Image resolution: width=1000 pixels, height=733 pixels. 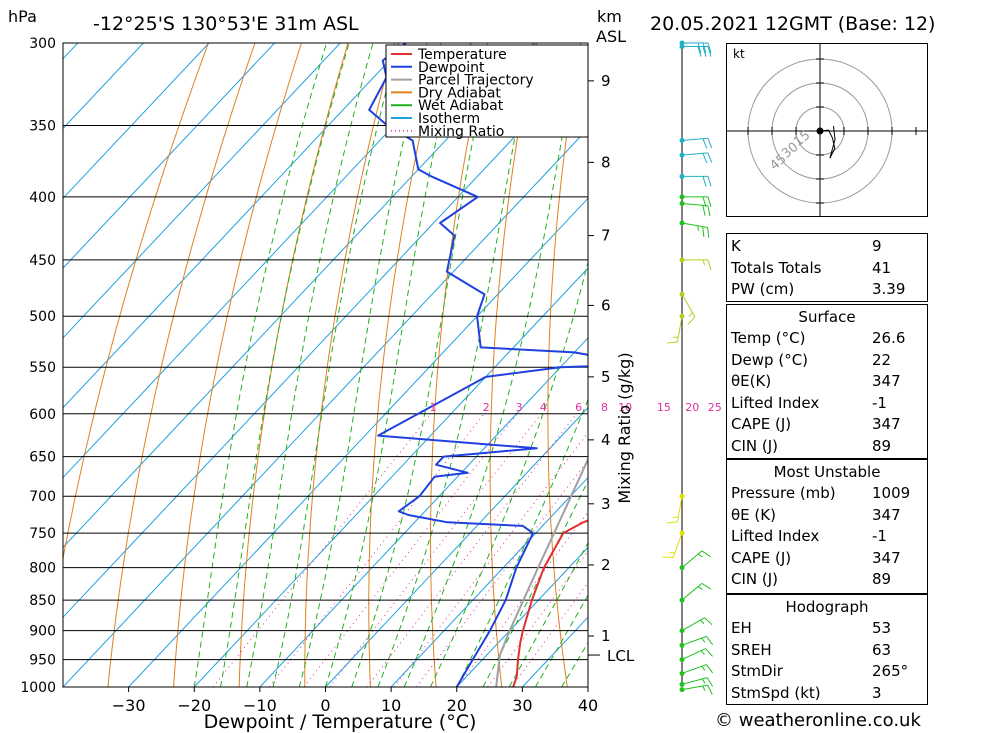 What do you see at coordinates (827, 472) in the screenshot?
I see `most-unstable-title: Most Unstable` at bounding box center [827, 472].